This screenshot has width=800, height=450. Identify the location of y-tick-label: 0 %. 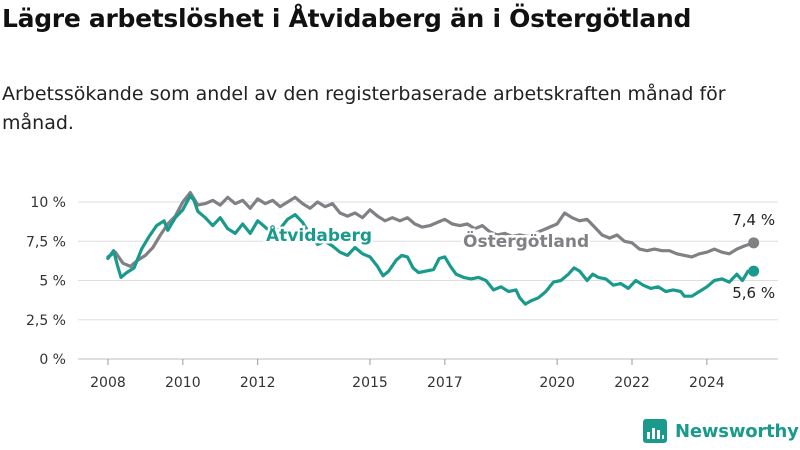
(52, 360).